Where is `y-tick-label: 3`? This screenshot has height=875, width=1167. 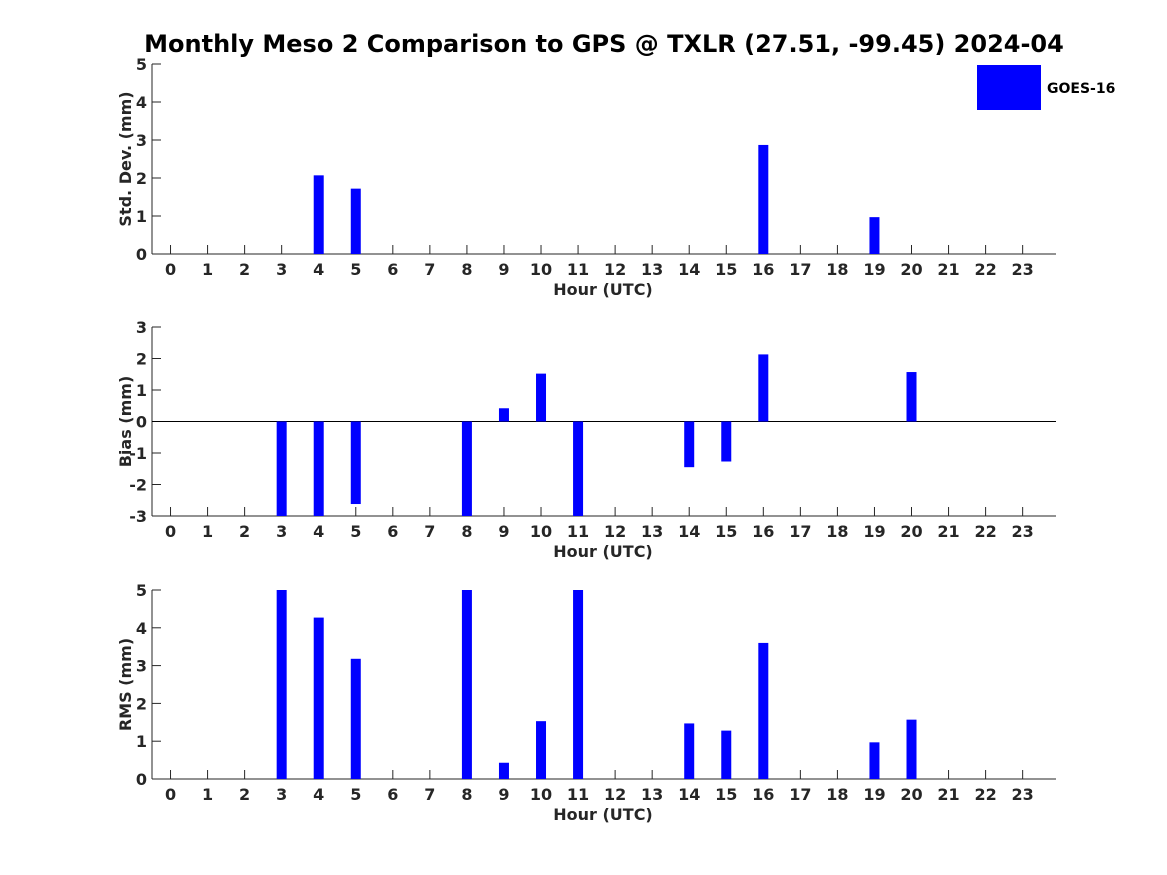 y-tick-label: 3 is located at coordinates (141, 666).